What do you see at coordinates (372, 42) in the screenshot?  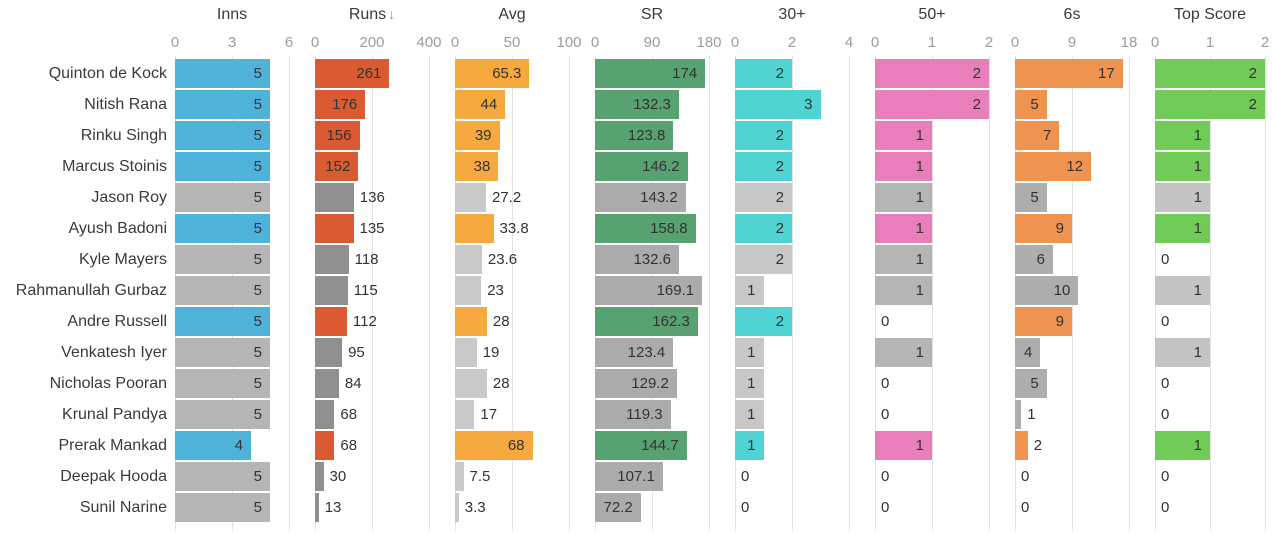 I see `axis-tick-label: 200` at bounding box center [372, 42].